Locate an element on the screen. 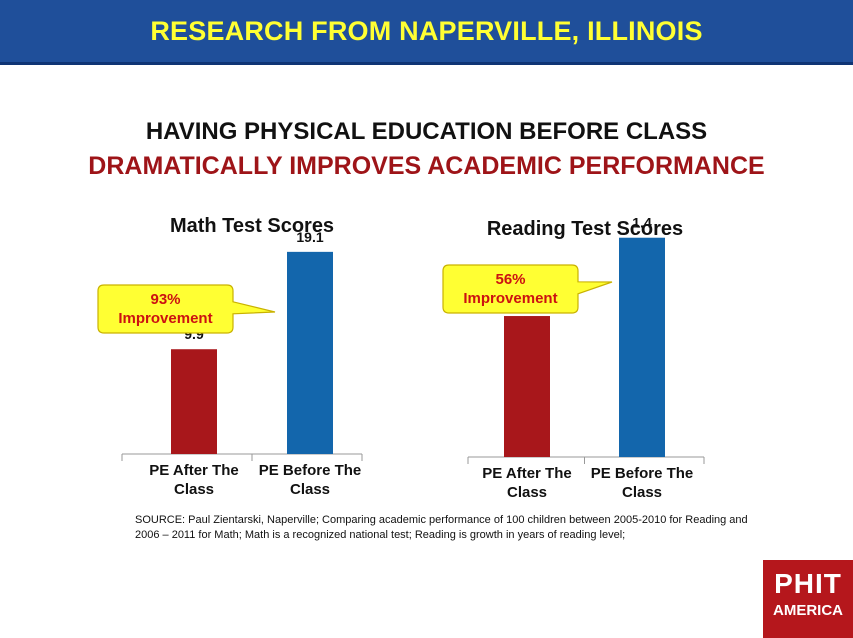 The image size is (853, 638). title-banner: RESEARCH FROM NAPERVILLE, ILLINOIS is located at coordinates (426, 32).